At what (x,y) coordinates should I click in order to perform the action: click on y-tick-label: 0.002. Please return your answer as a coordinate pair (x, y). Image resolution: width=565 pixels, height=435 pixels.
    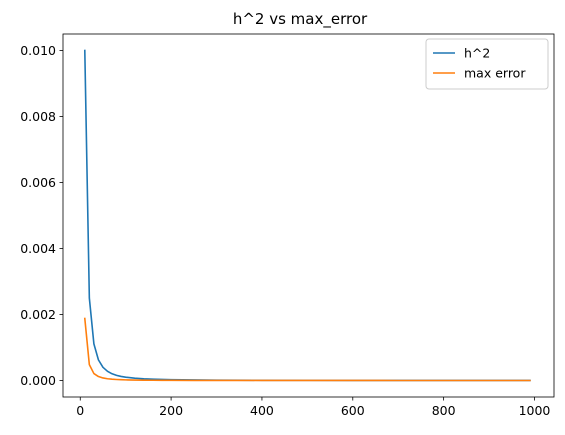
    Looking at the image, I should click on (38, 314).